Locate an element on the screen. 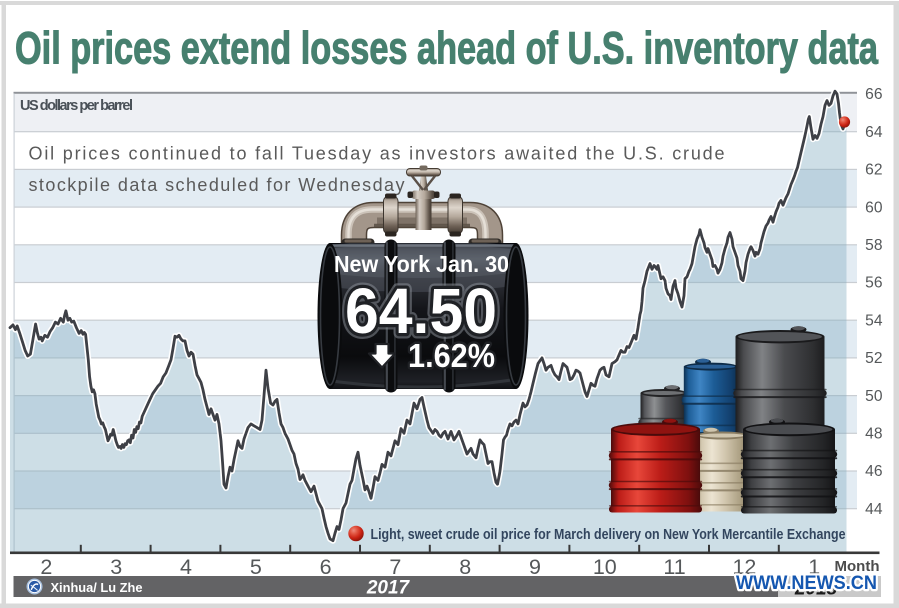 This screenshot has width=899, height=608. svg-text: Month is located at coordinates (857, 566).